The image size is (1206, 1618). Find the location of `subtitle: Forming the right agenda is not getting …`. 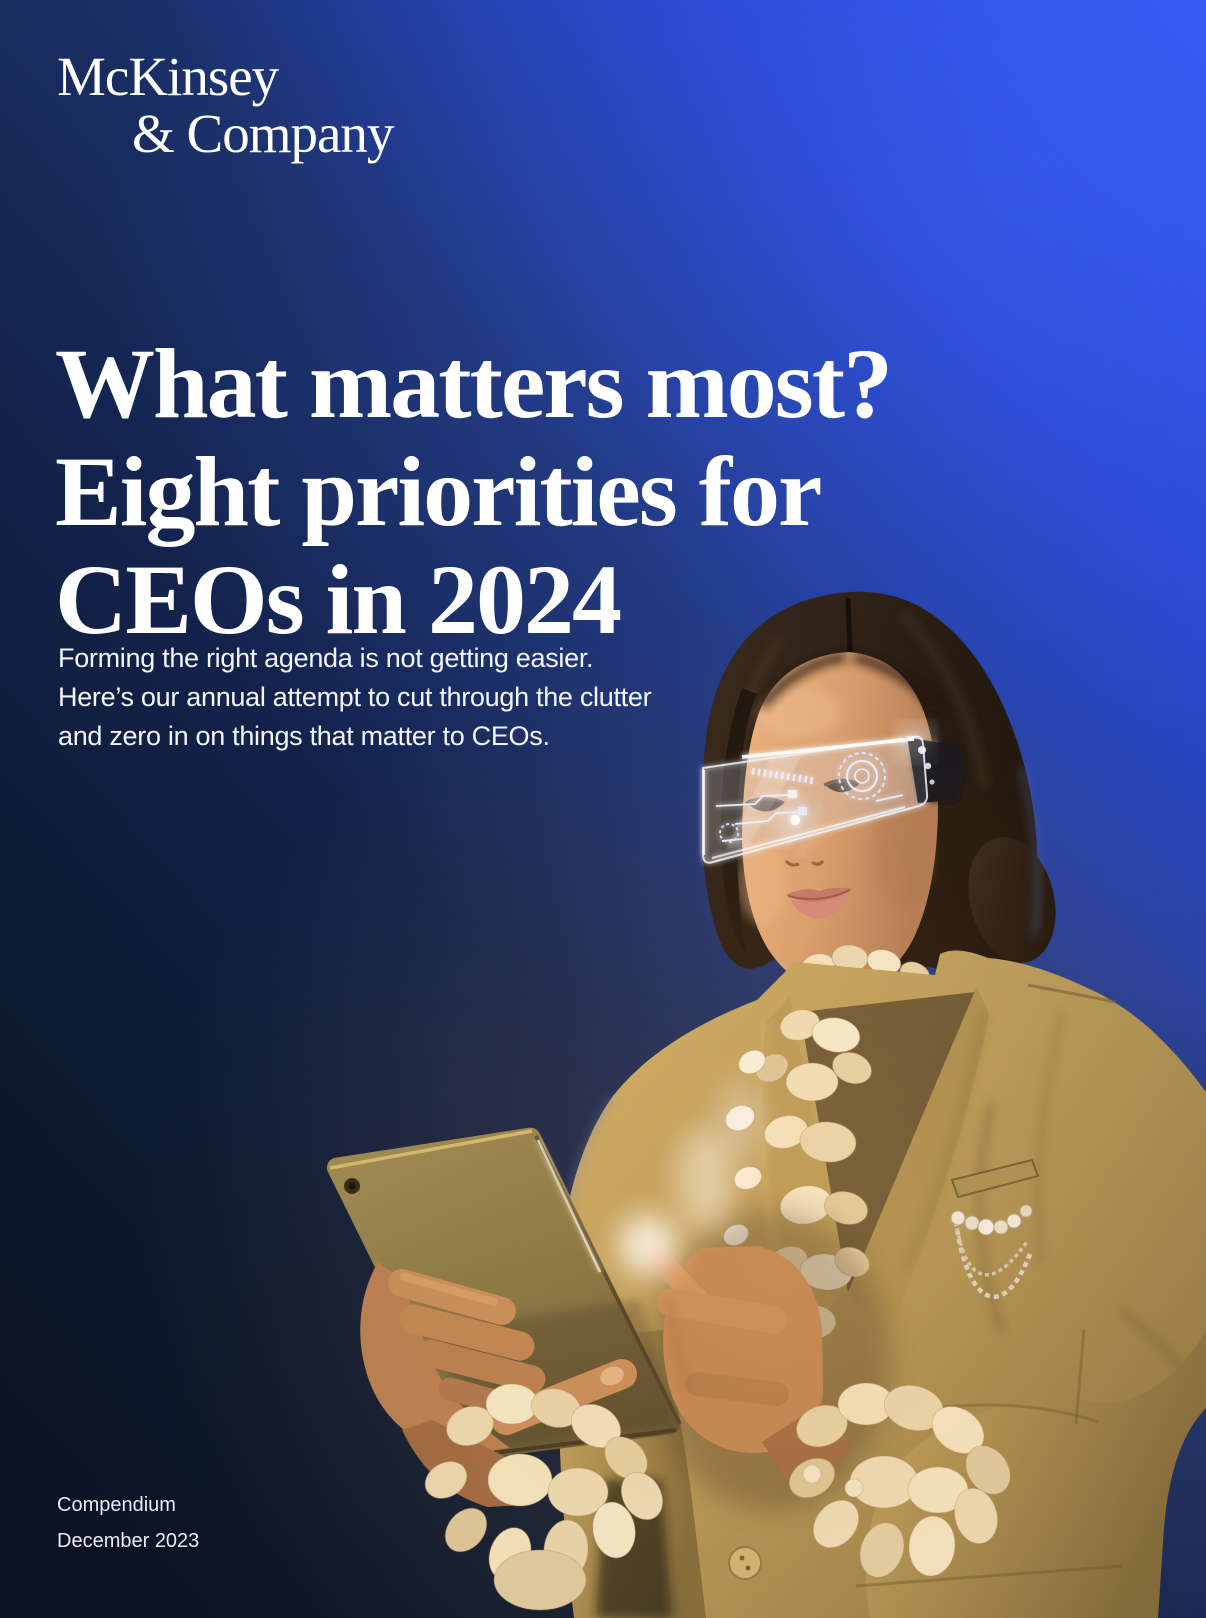

subtitle: Forming the right agenda is not getting … is located at coordinates (408, 697).